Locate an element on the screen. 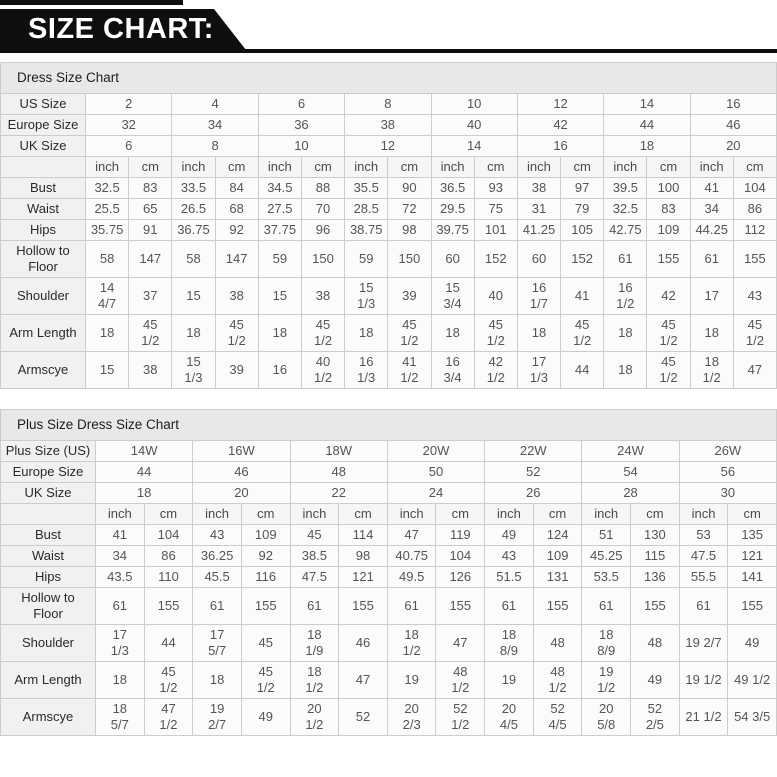 The width and height of the screenshot is (777, 777). value-cell-inch: 16 1/7 is located at coordinates (539, 296).